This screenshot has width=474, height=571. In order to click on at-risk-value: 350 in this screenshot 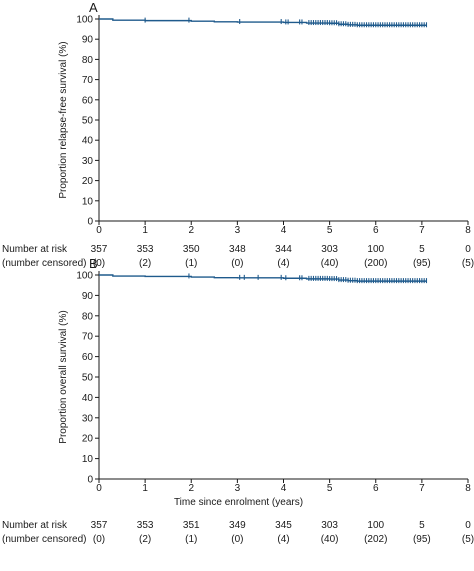, I will do `click(191, 249)`.